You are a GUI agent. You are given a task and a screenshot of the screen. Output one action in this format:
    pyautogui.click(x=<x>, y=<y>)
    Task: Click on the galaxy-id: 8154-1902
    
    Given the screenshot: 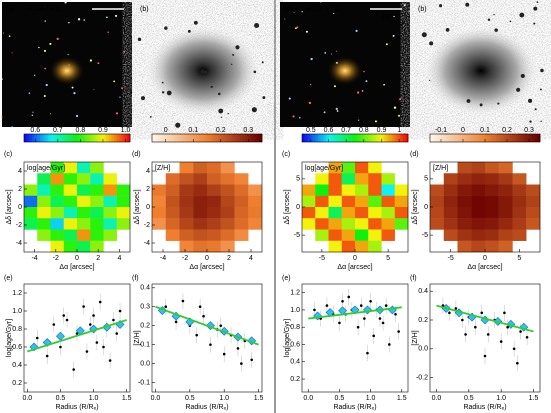 What is the action you would take?
    pyautogui.click(x=45, y=9)
    